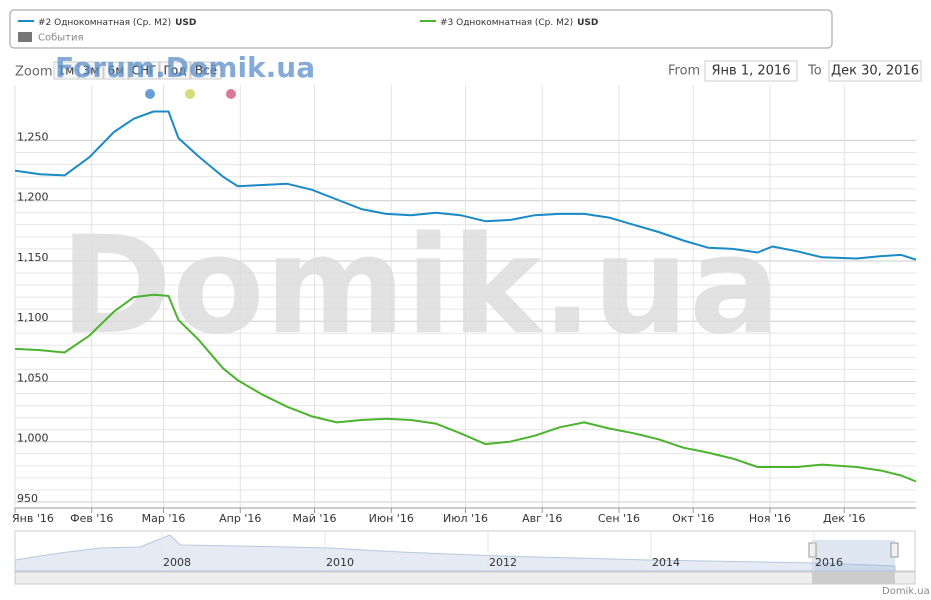 This screenshot has height=600, width=931. Describe the element at coordinates (27, 498) in the screenshot. I see `y-tick-label: 950` at that location.